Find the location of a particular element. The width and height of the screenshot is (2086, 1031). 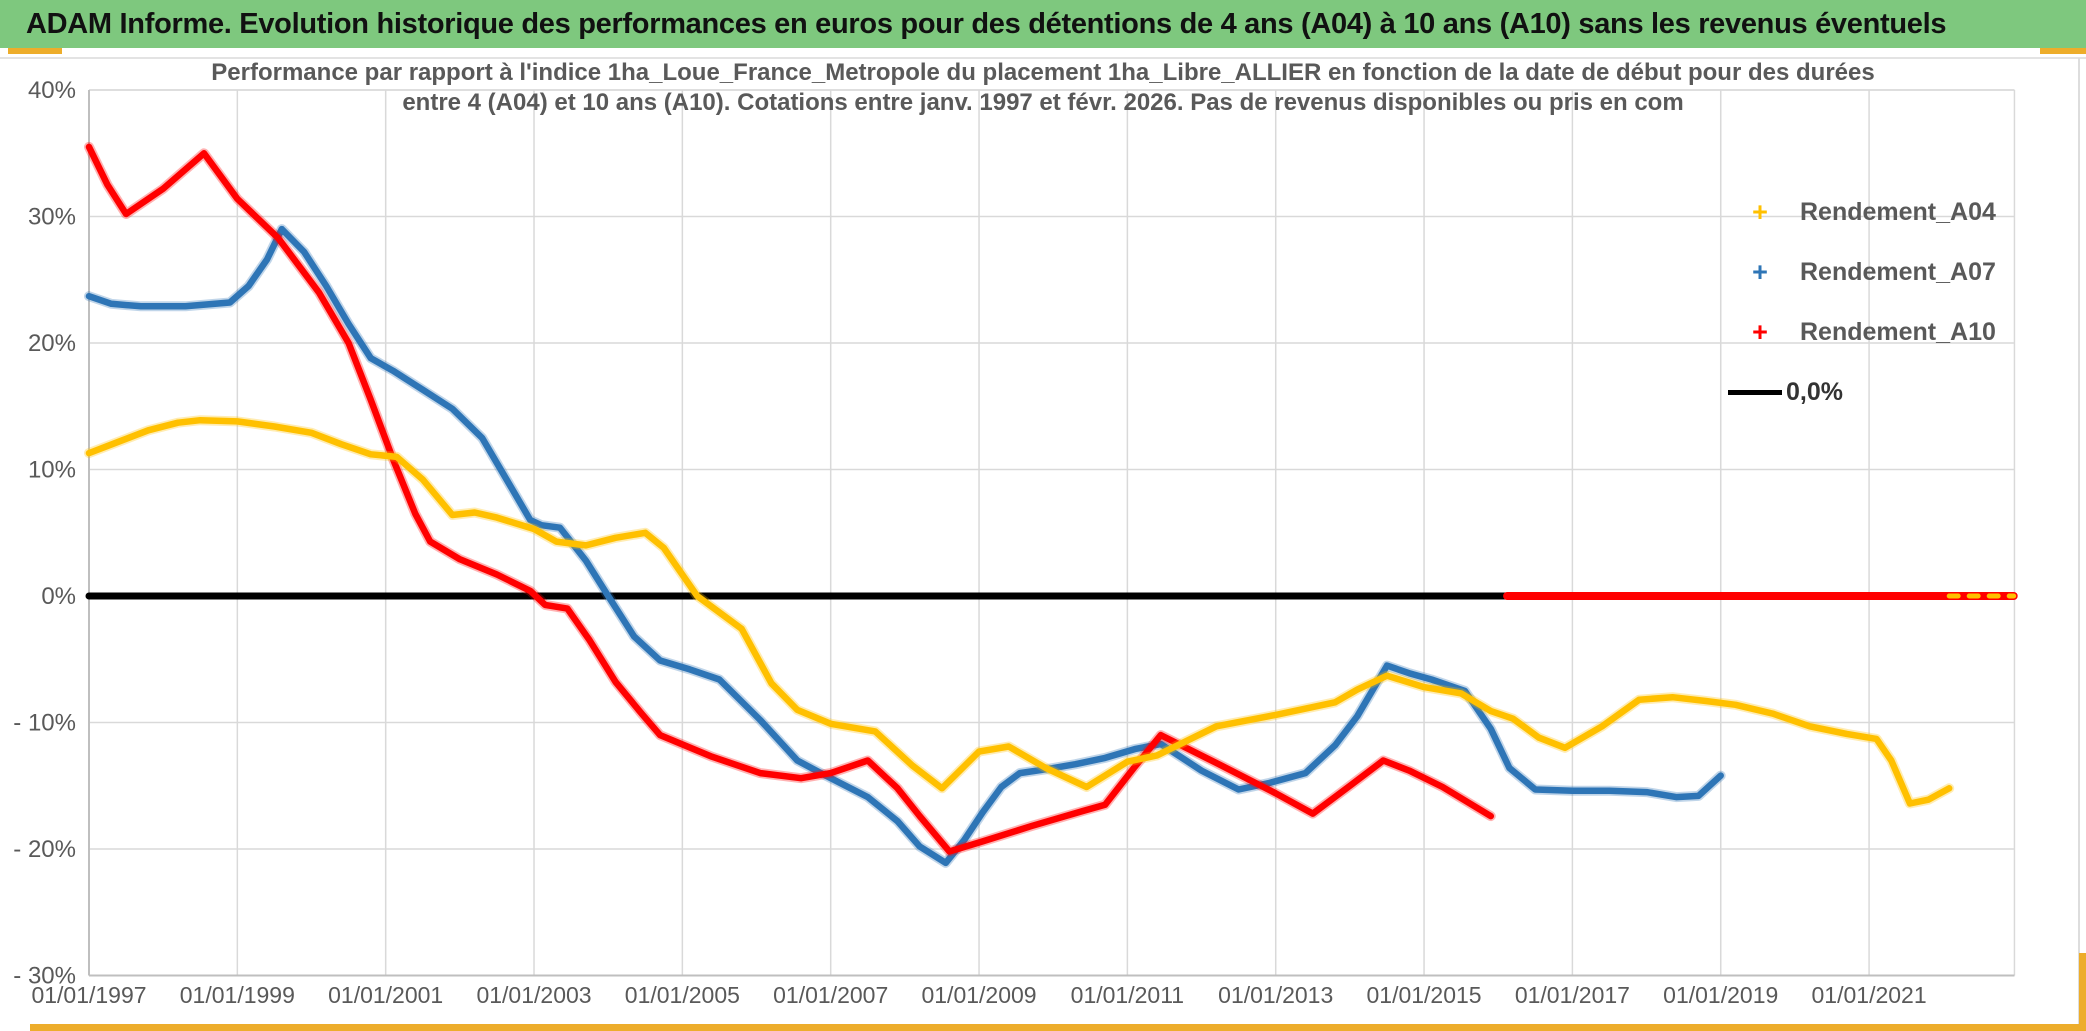

svg-text: 0% is located at coordinates (58, 596).